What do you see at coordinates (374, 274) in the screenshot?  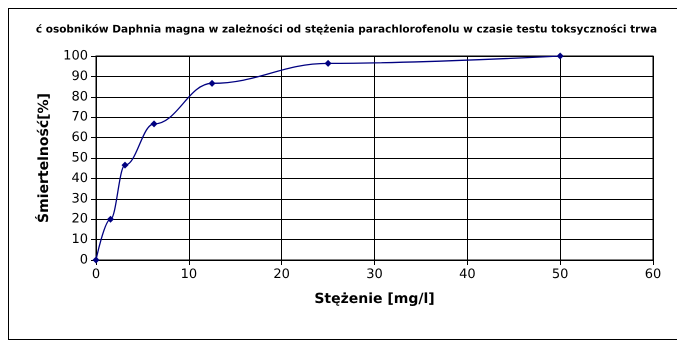 I see `x-tick-label: 30` at bounding box center [374, 274].